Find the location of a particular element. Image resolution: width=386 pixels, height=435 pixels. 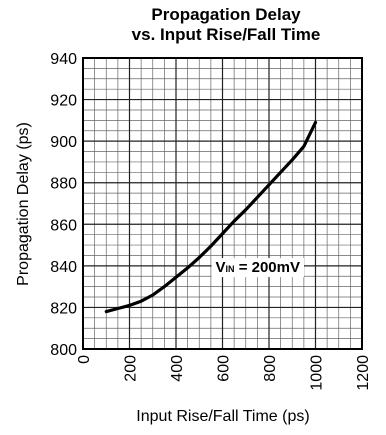

y-tick-label: 800 is located at coordinates (63, 350).